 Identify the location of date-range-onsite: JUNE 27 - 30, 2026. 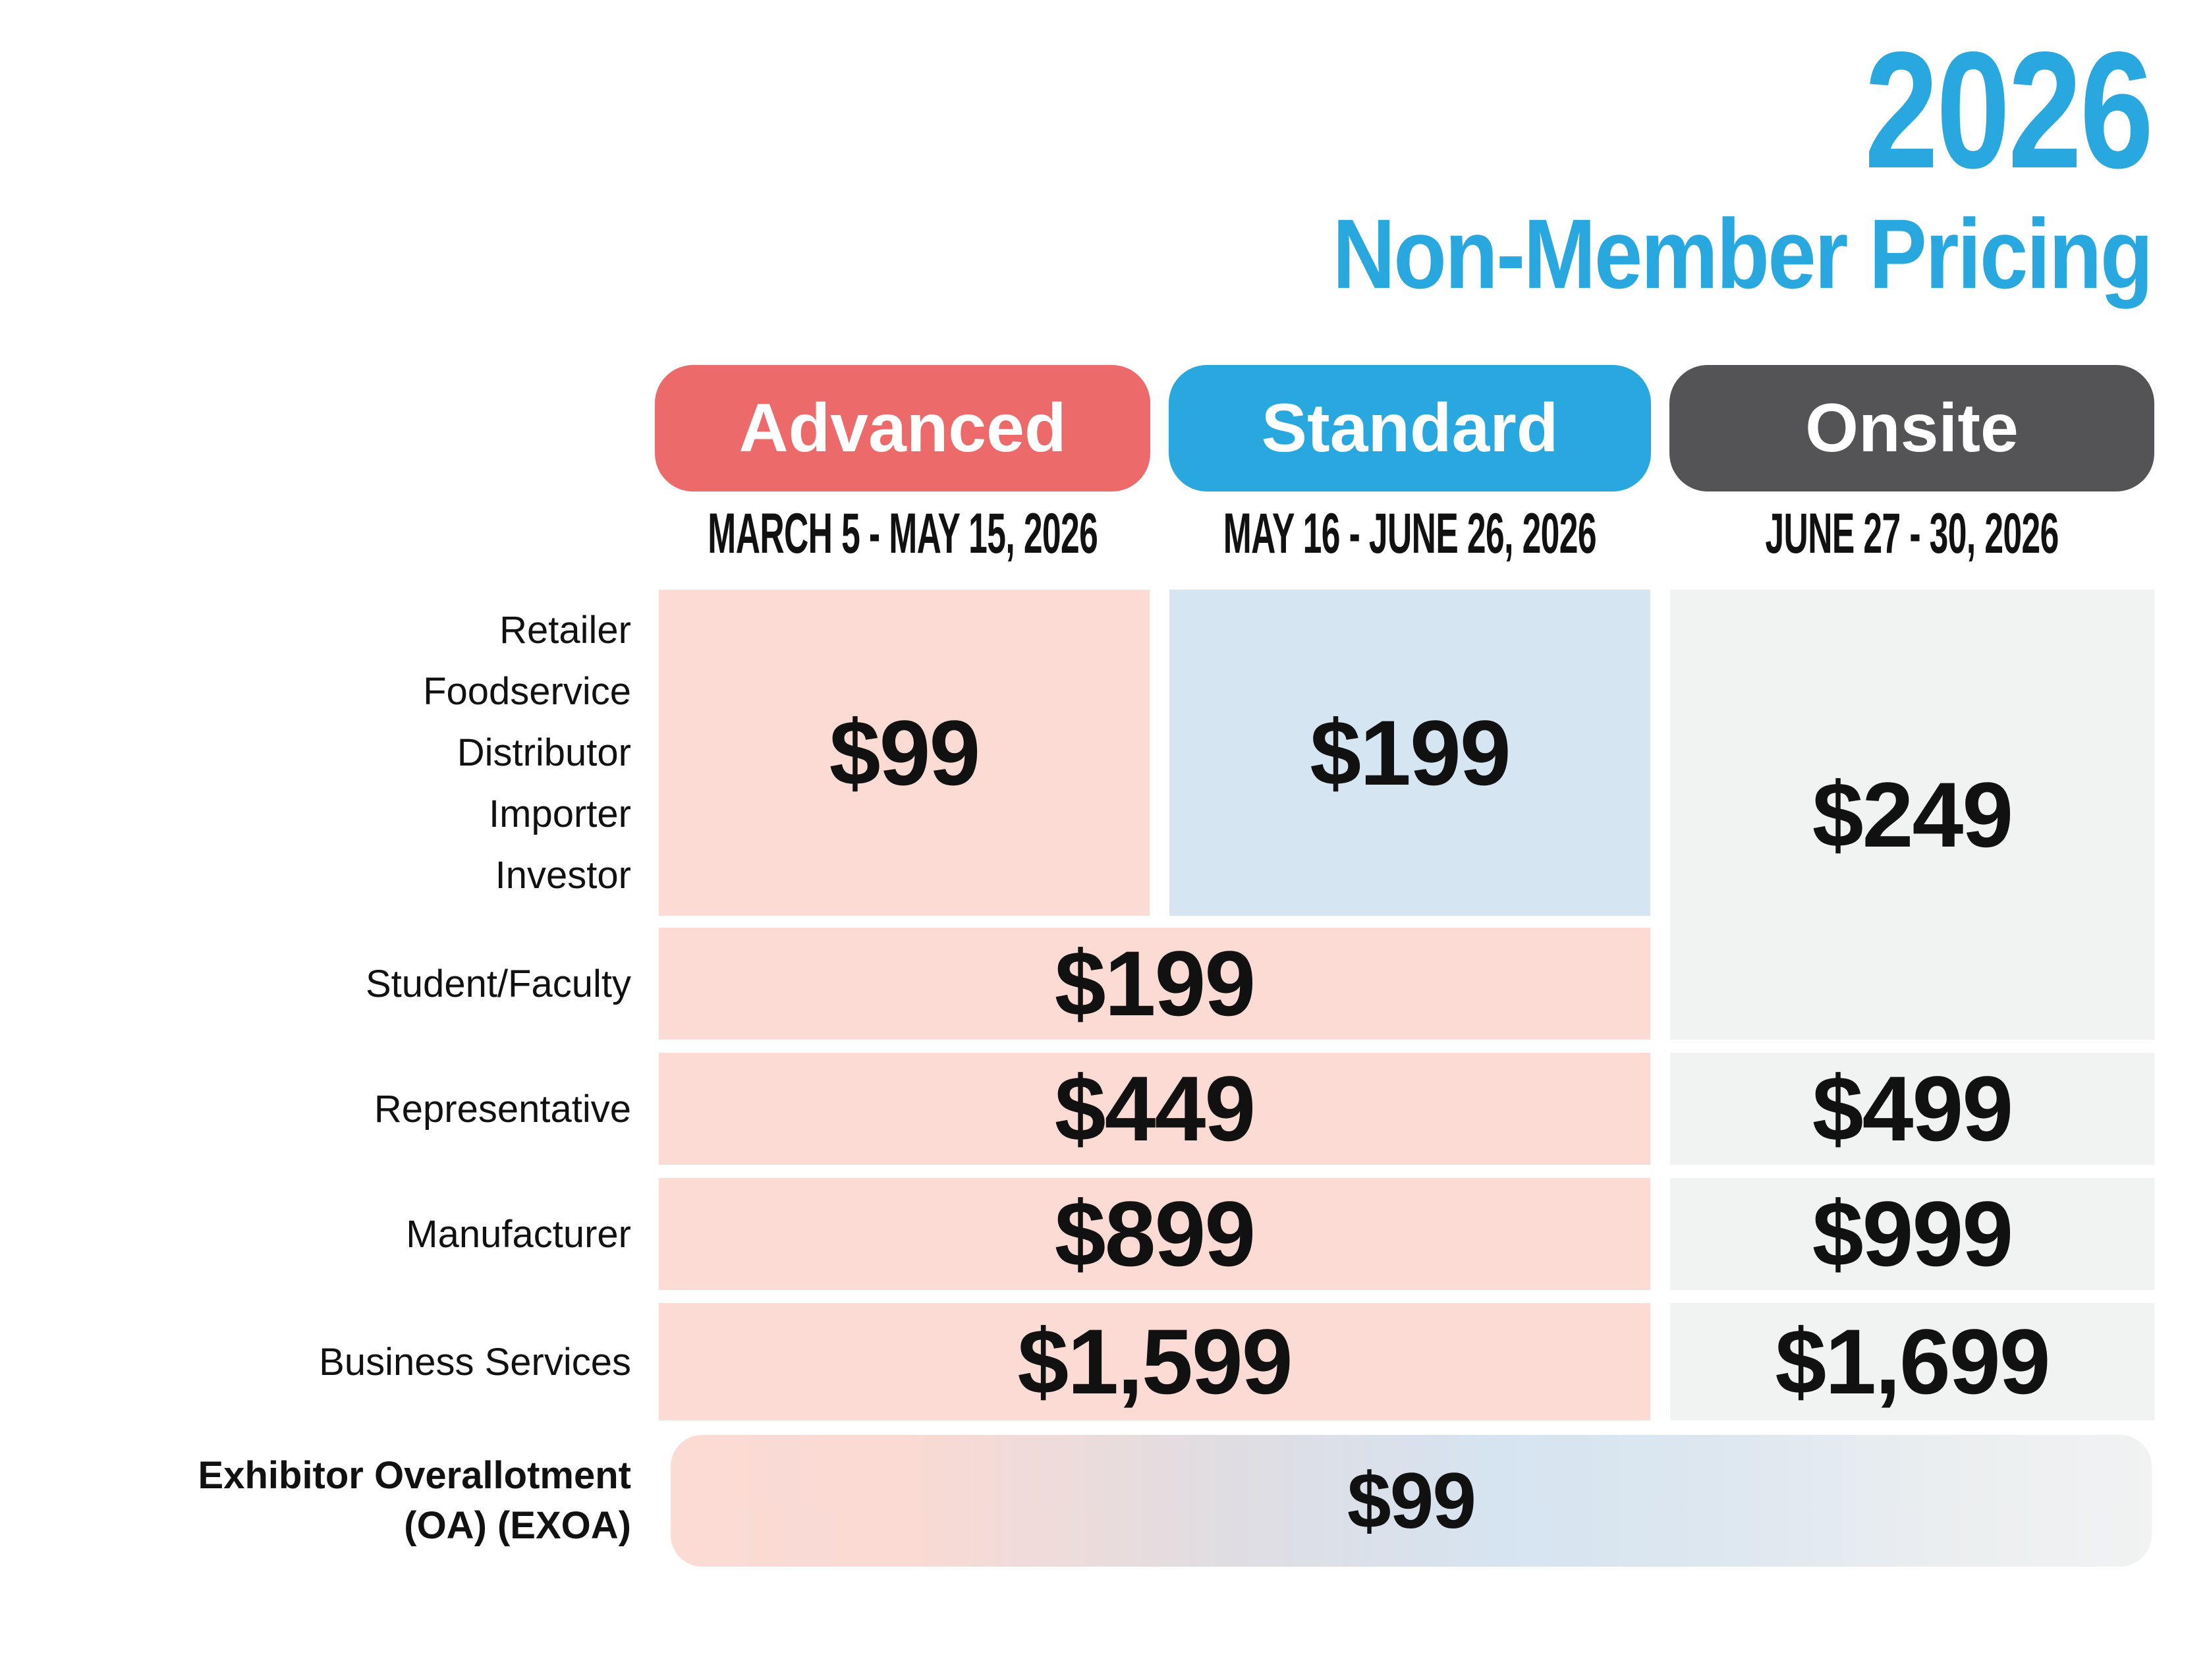
(1911, 533).